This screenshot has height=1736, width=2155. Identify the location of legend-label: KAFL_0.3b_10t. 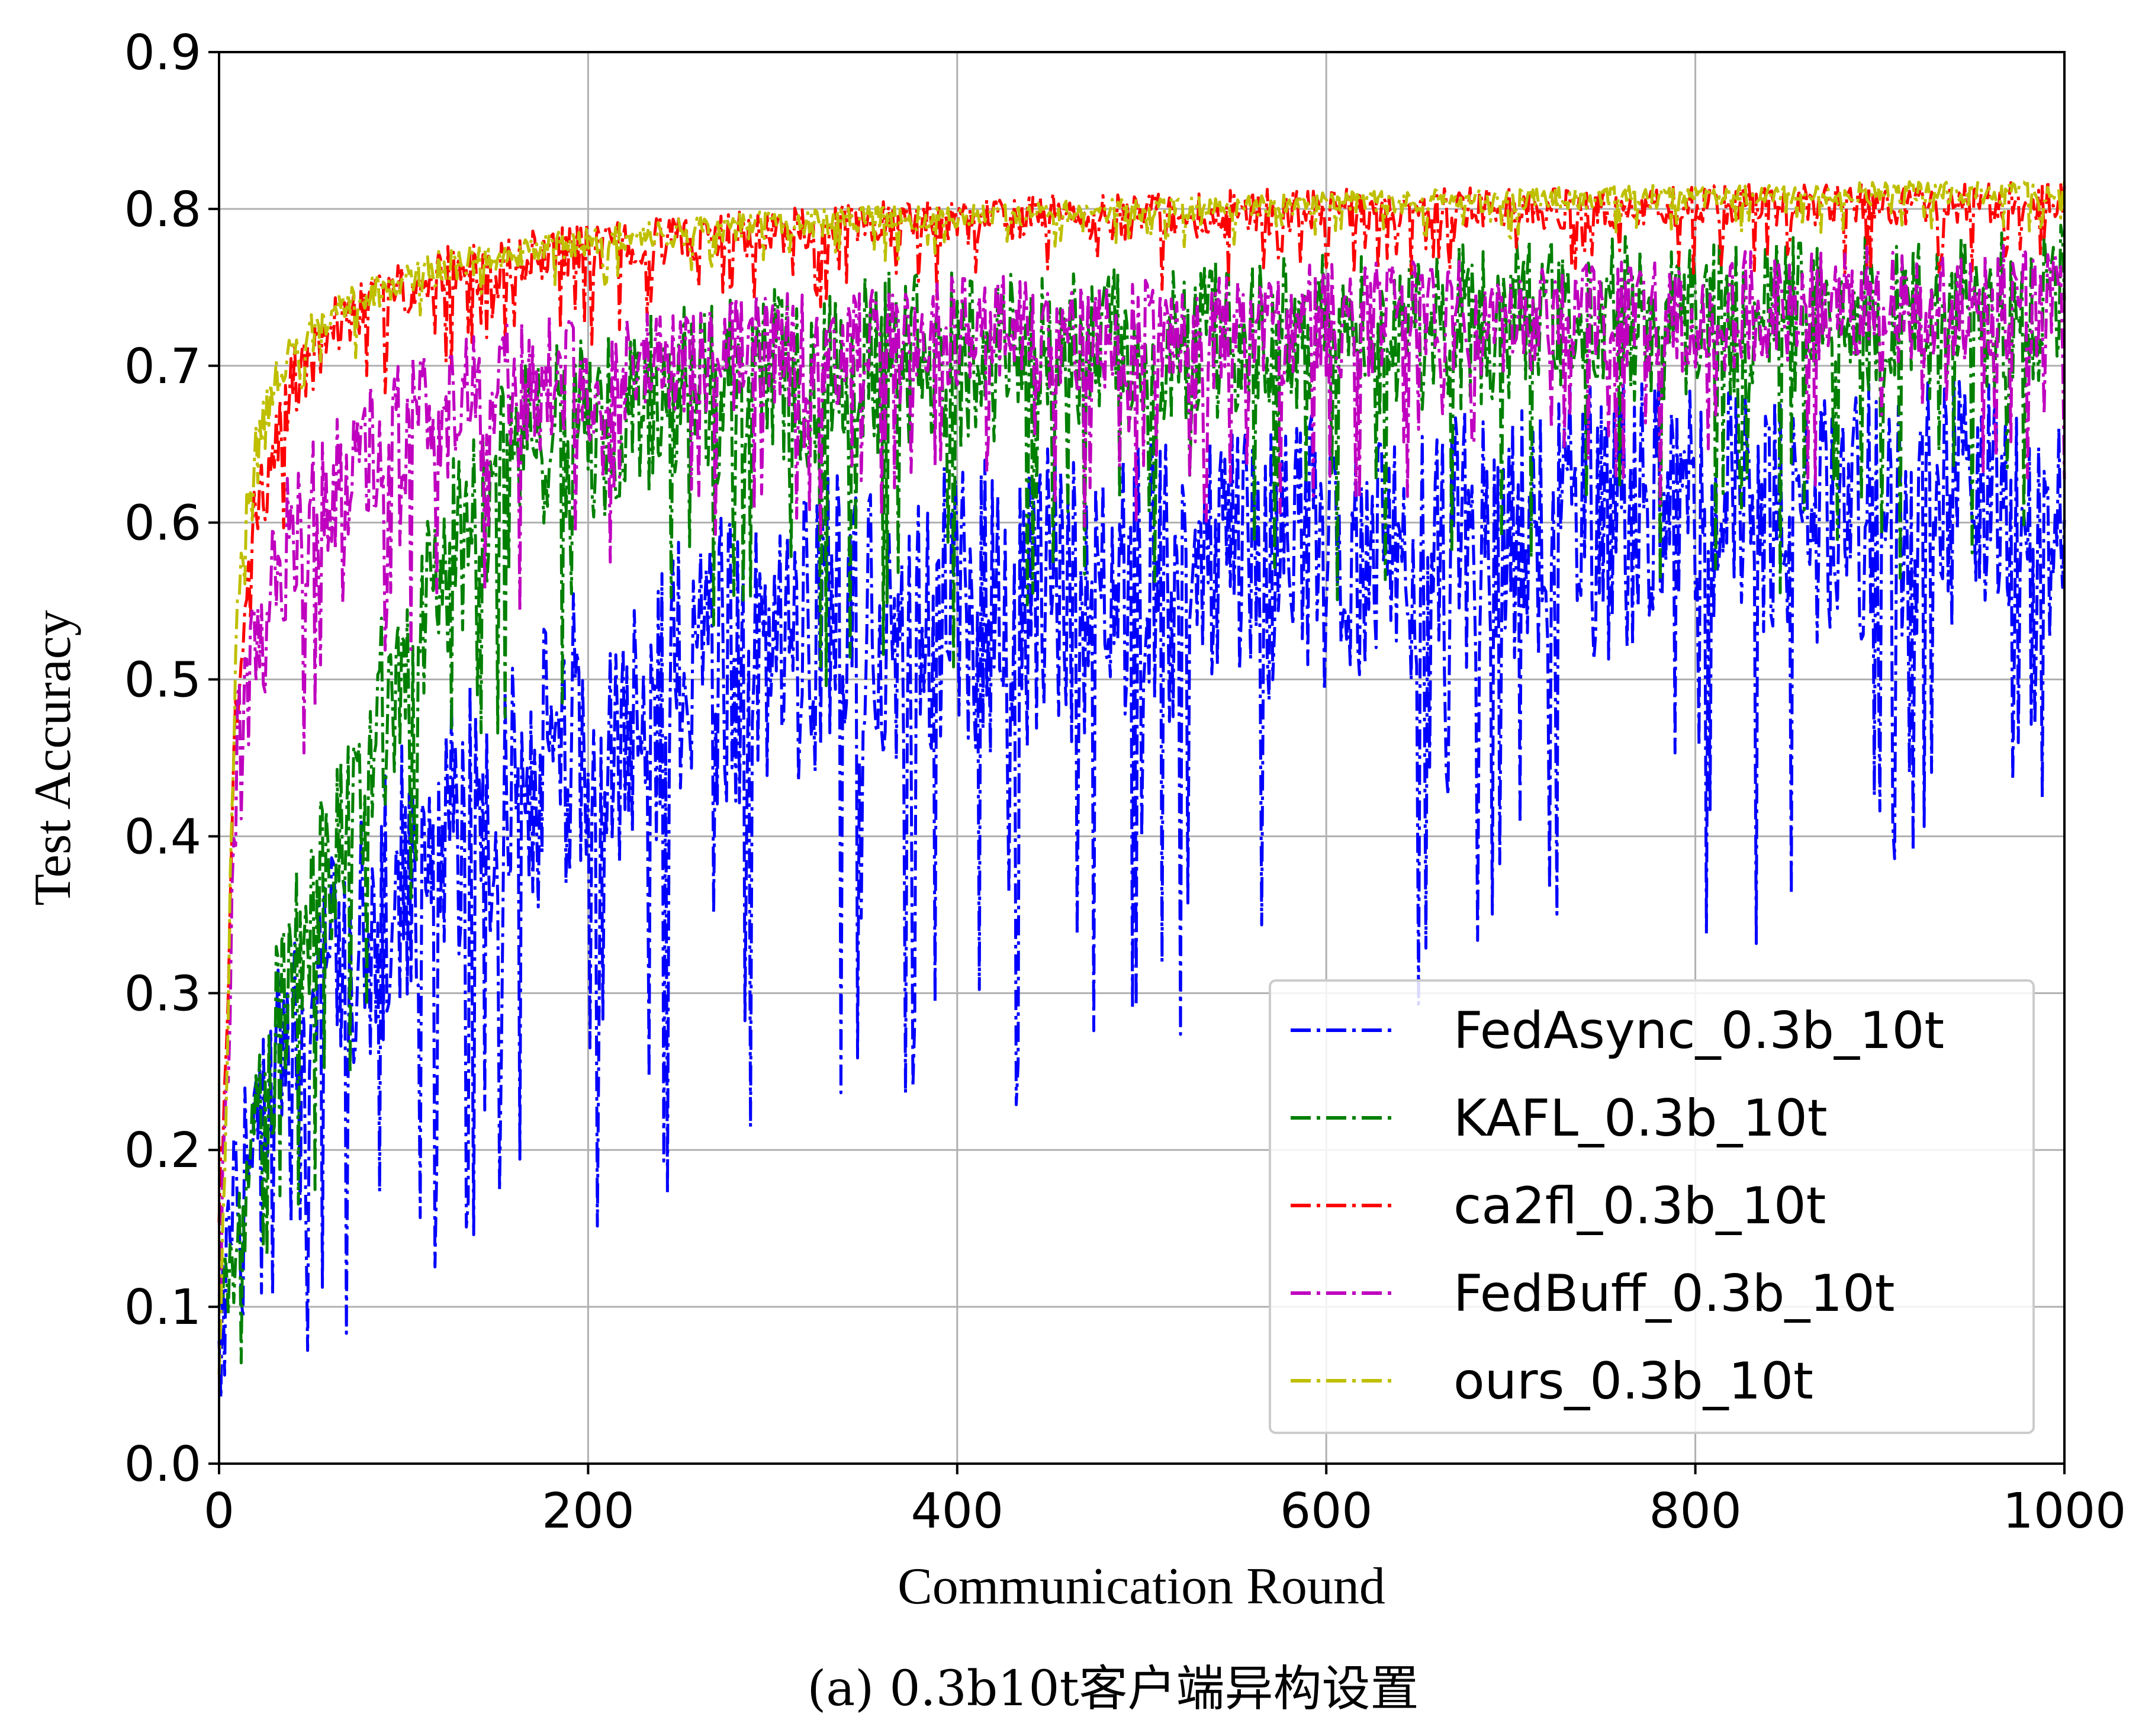
(1640, 1118).